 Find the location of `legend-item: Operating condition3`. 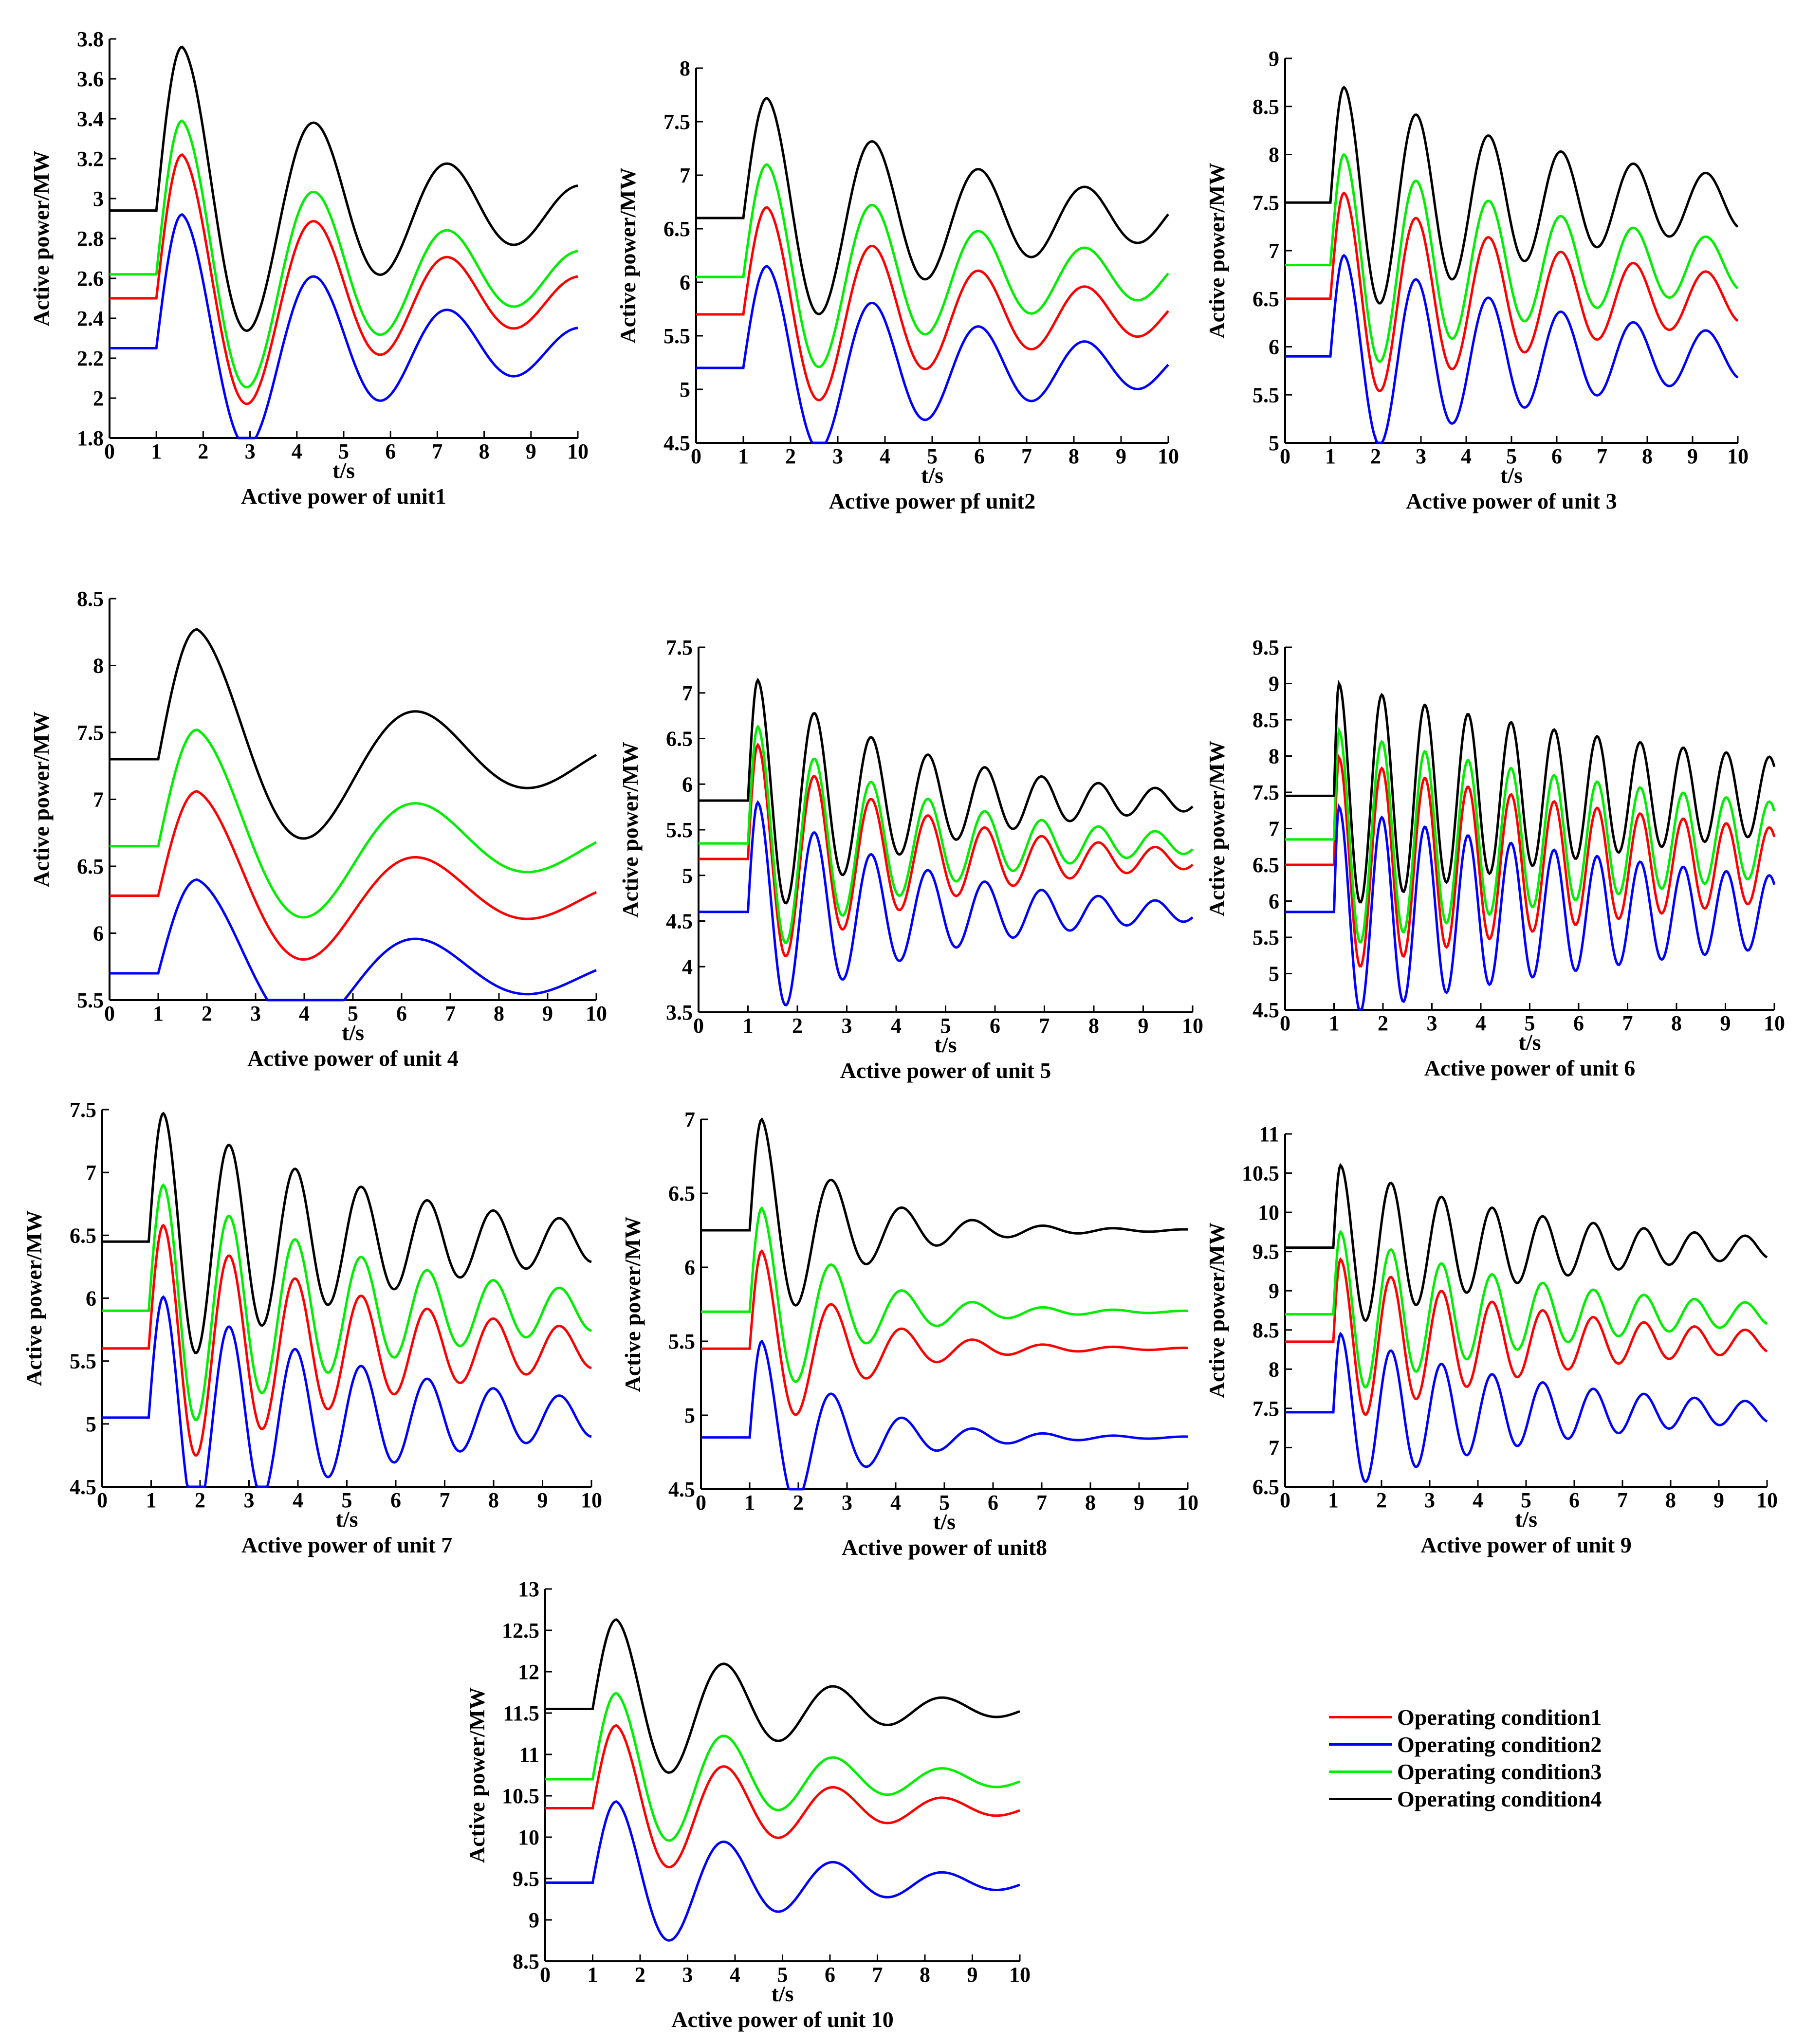

legend-item: Operating condition3 is located at coordinates (1499, 1772).